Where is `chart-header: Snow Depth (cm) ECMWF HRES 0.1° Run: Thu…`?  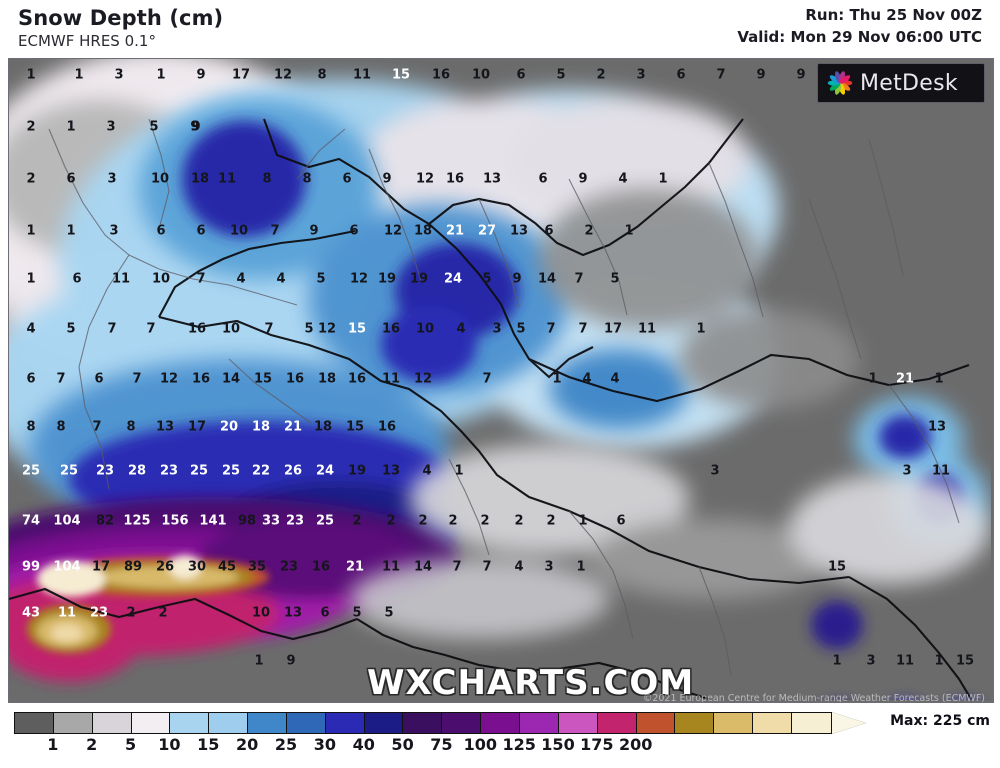 chart-header: Snow Depth (cm) ECMWF HRES 0.1° Run: Thu… is located at coordinates (500, 29).